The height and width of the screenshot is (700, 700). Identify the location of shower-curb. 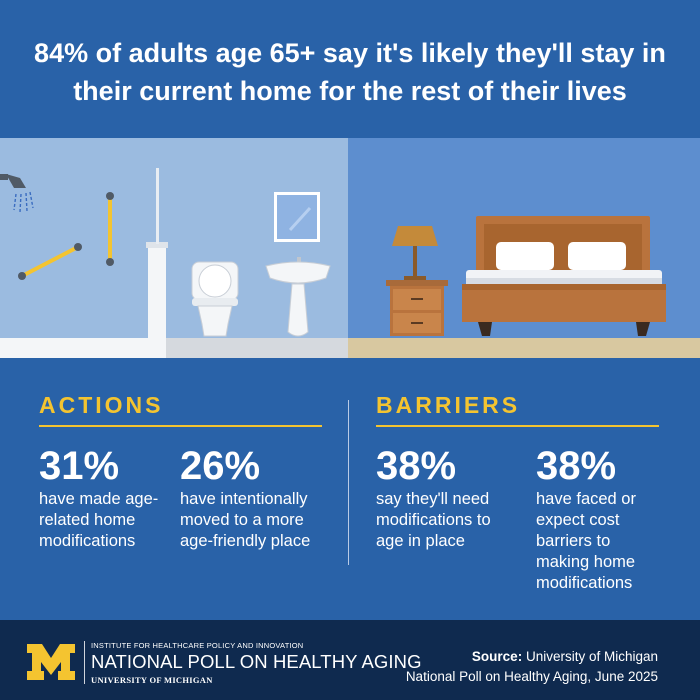
(83, 348).